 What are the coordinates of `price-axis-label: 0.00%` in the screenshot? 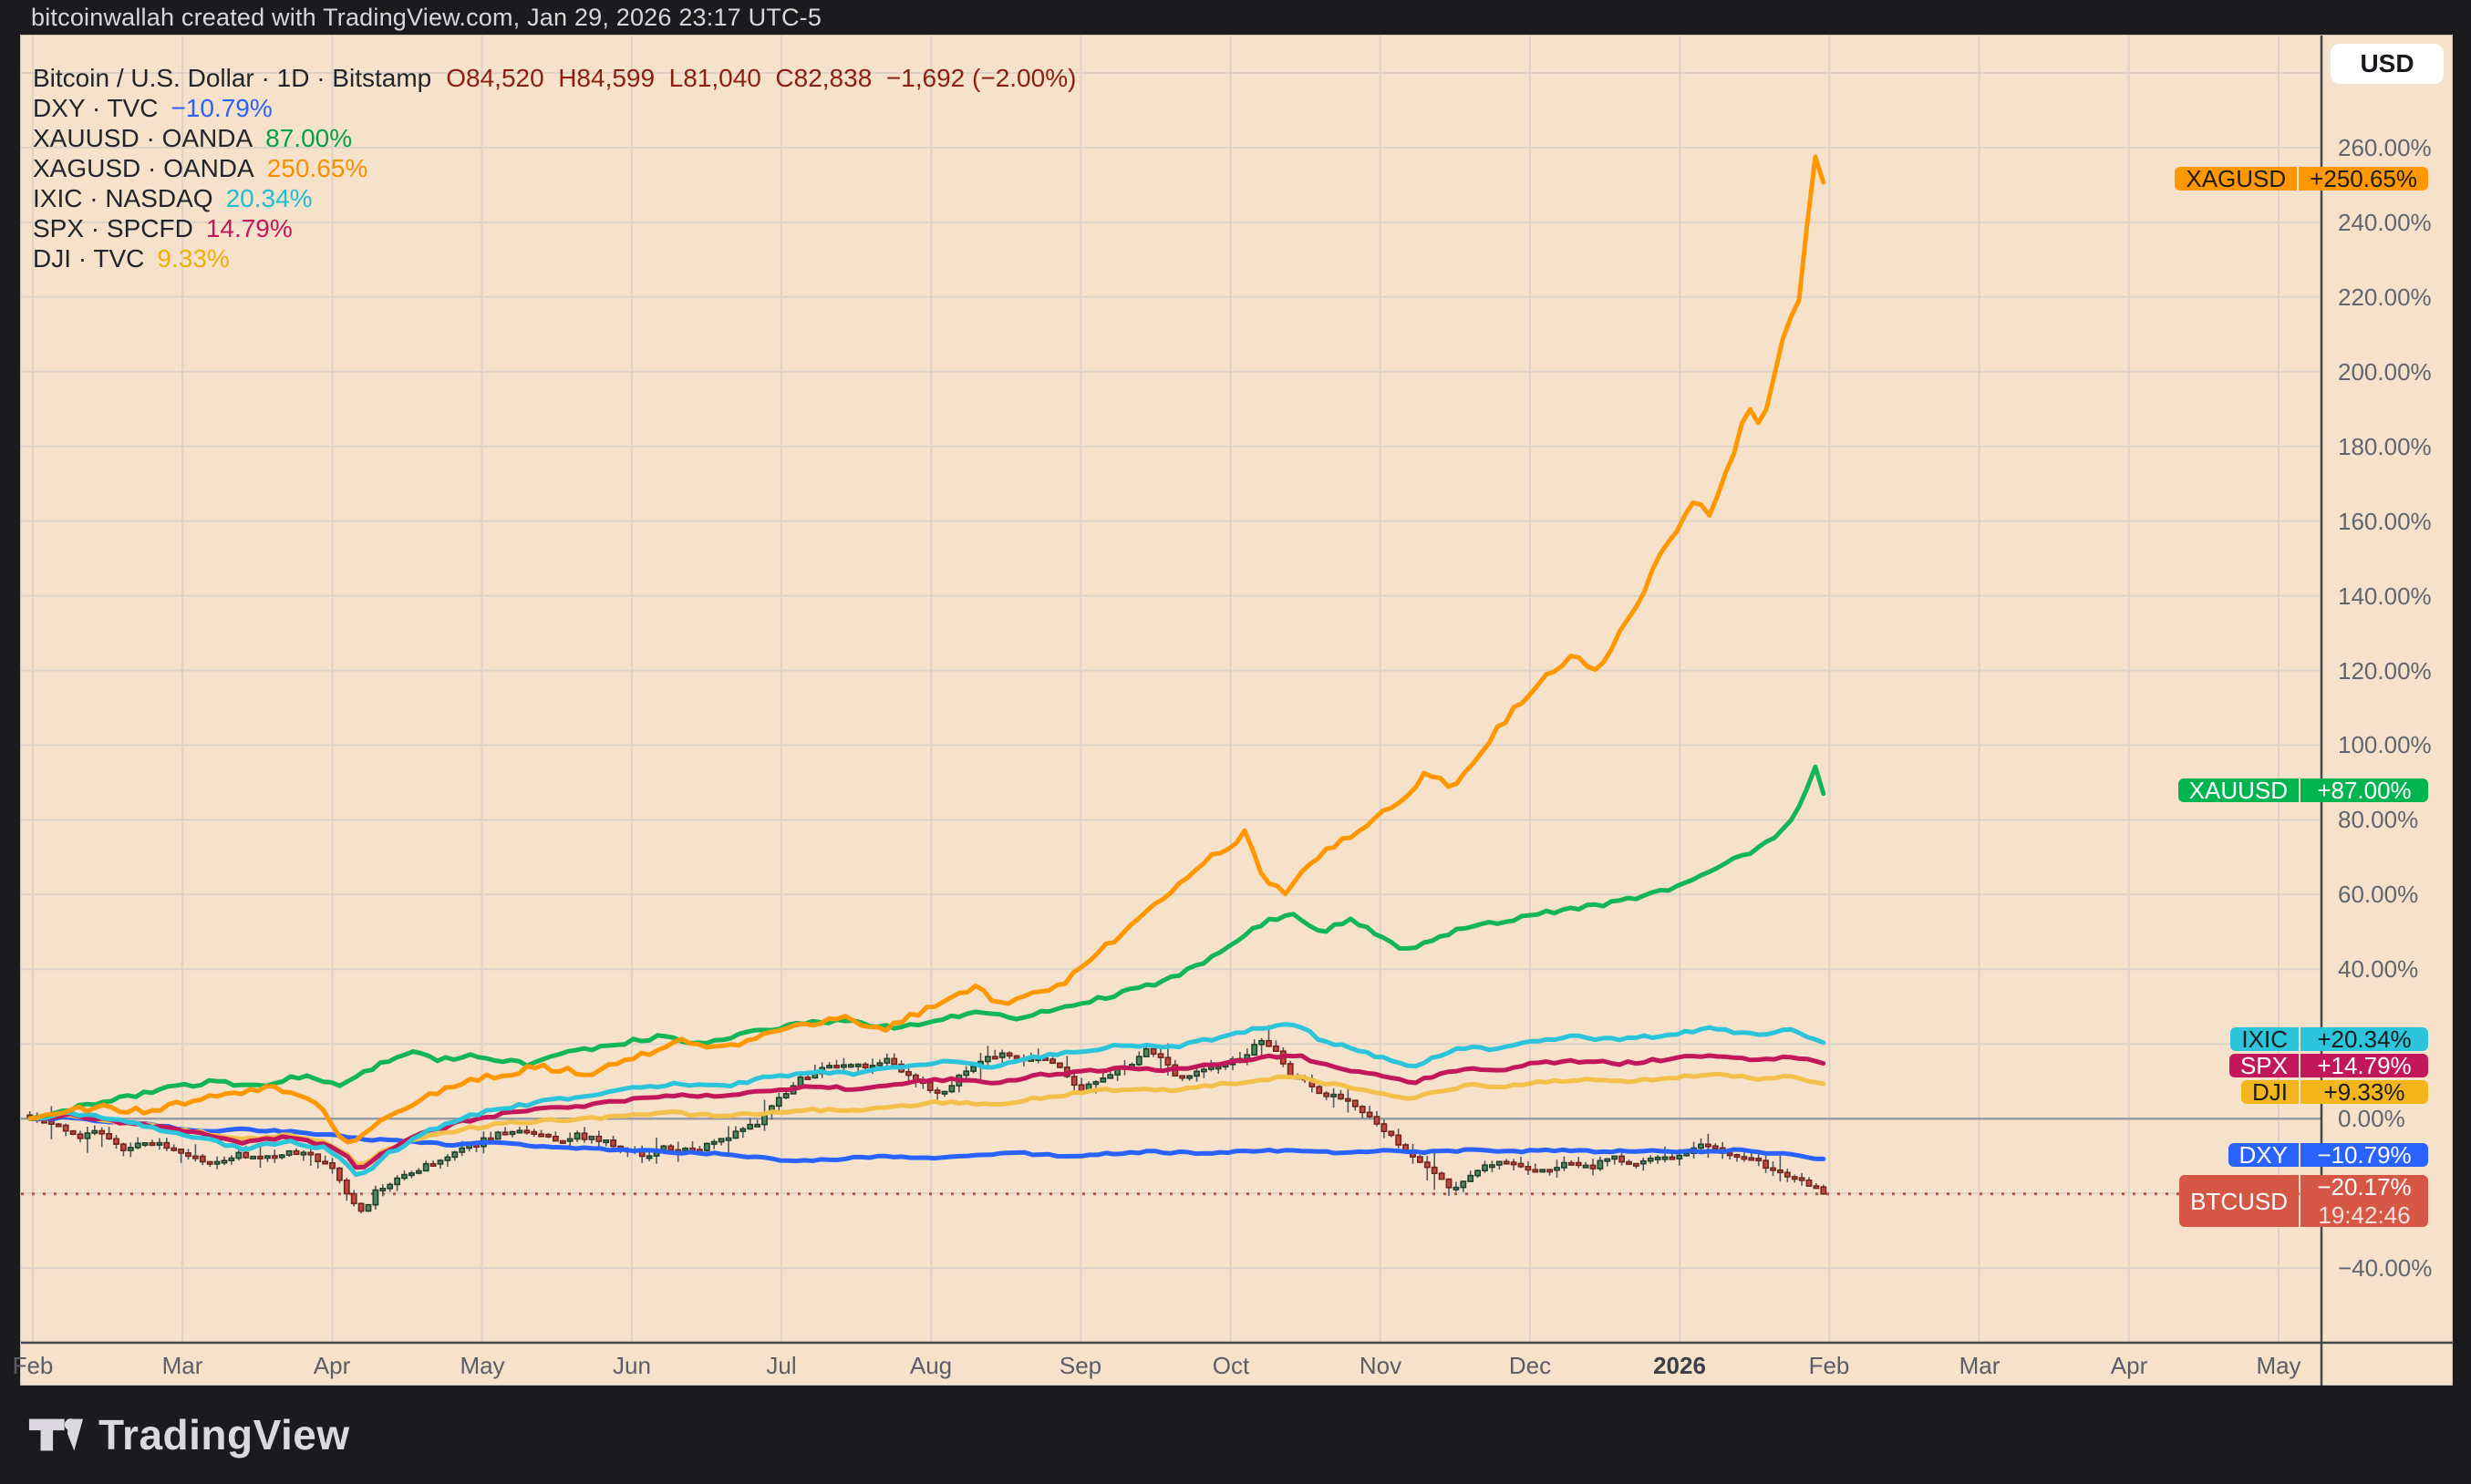 It's located at (2371, 1118).